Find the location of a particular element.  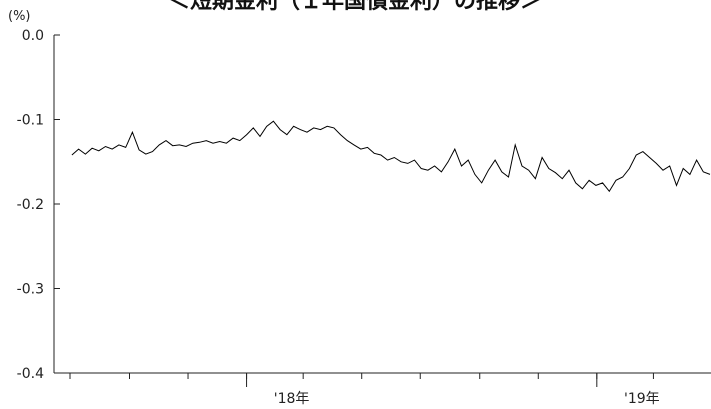

y-axis-ticks: 0.0 -0.1 -0.2 -0.3 -0.4 is located at coordinates (38, 205).